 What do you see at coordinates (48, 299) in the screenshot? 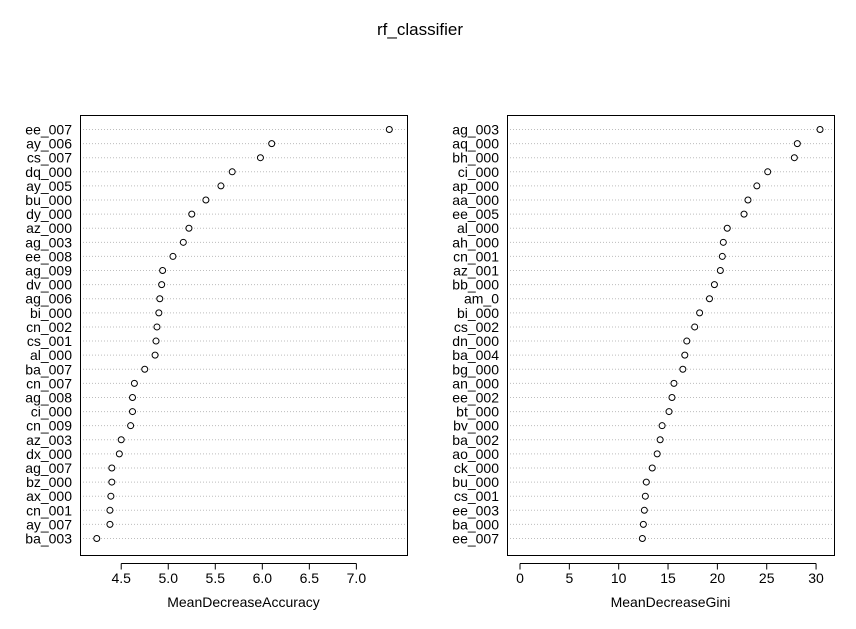
I see `category-label: ag_006` at bounding box center [48, 299].